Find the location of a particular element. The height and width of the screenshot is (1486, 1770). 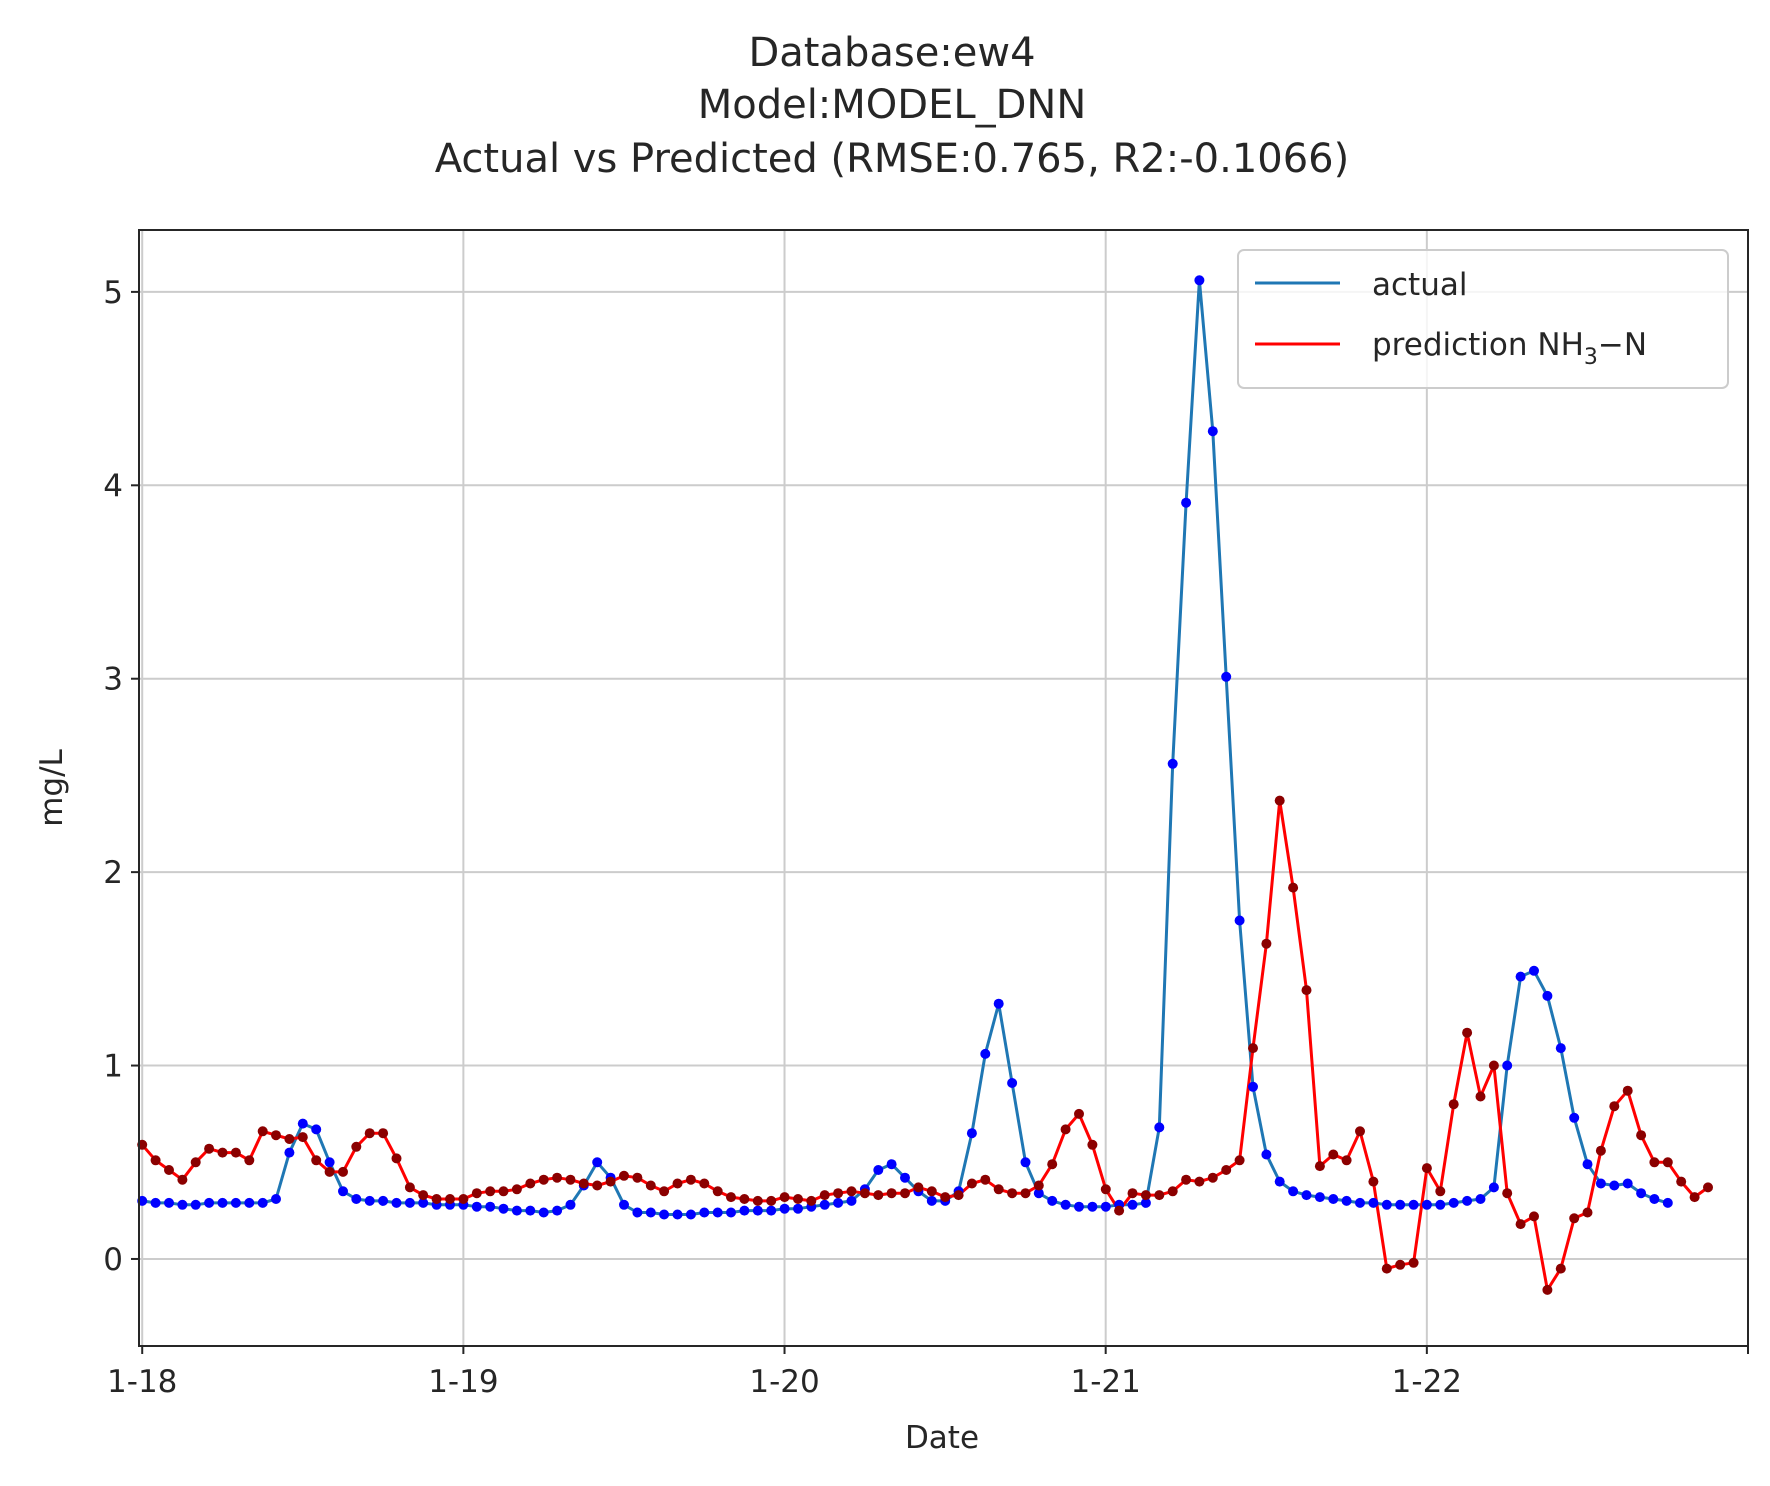

x-tick-label: 1-18 is located at coordinates (142, 1382).